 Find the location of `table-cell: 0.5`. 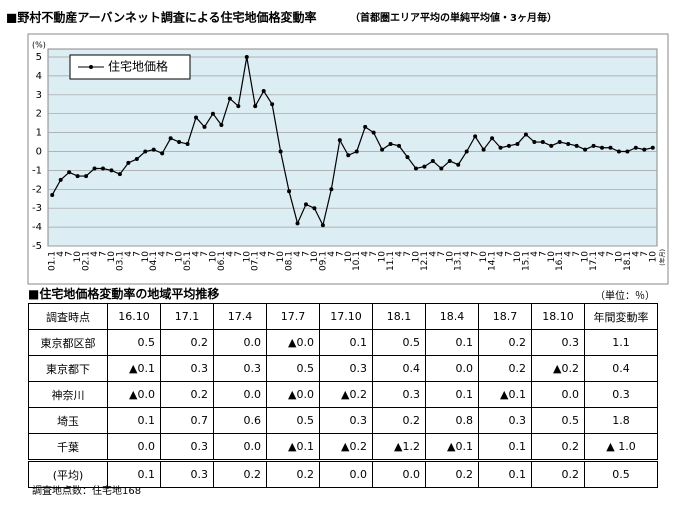

table-cell: 0.5 is located at coordinates (399, 342).